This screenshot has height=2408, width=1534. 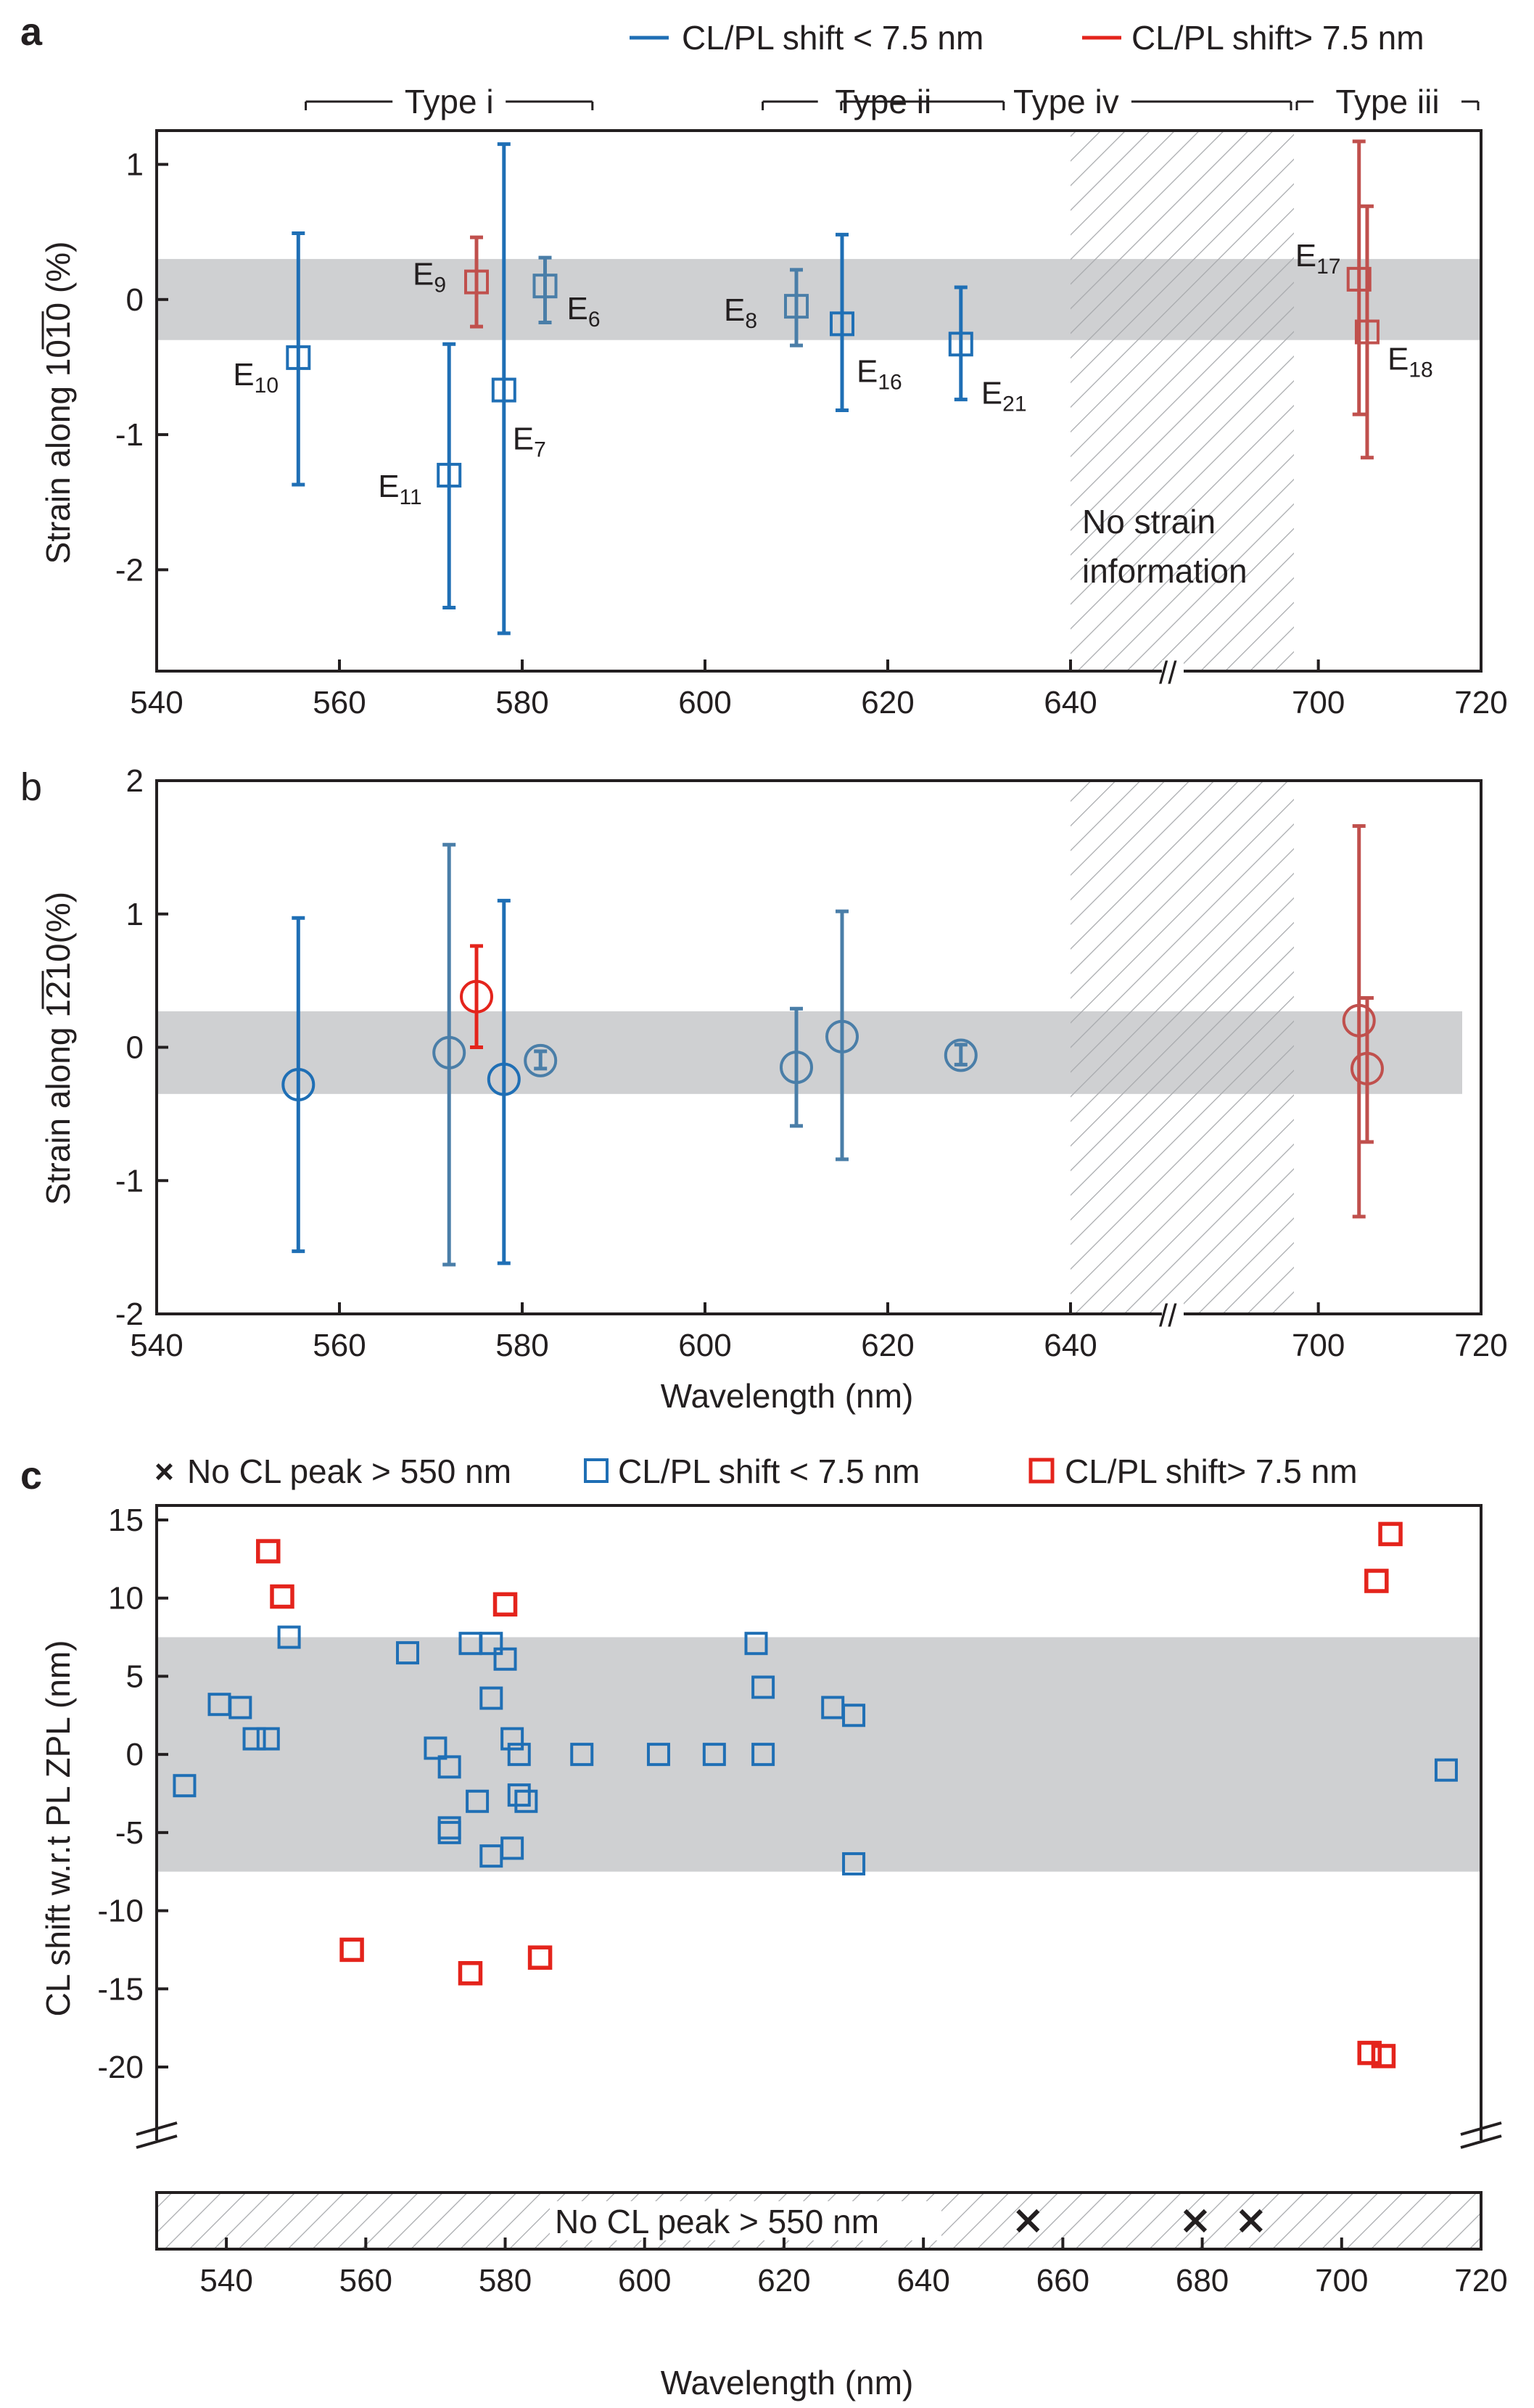 What do you see at coordinates (1277, 38) in the screenshot?
I see `panel-a-legend-red: CL/PL shift> 7.5 nm` at bounding box center [1277, 38].